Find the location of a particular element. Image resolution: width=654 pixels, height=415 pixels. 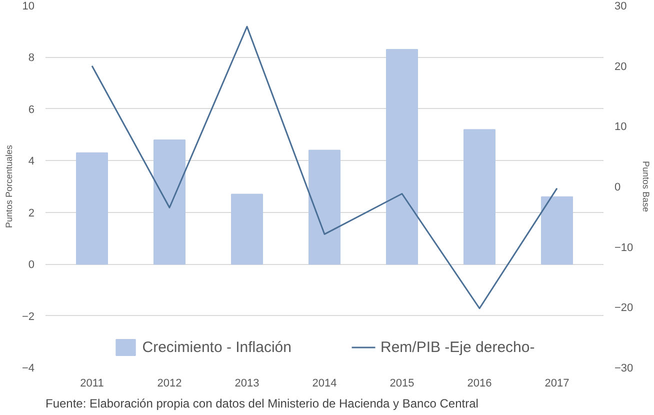

y-tick-label: 10 is located at coordinates (28, 6).